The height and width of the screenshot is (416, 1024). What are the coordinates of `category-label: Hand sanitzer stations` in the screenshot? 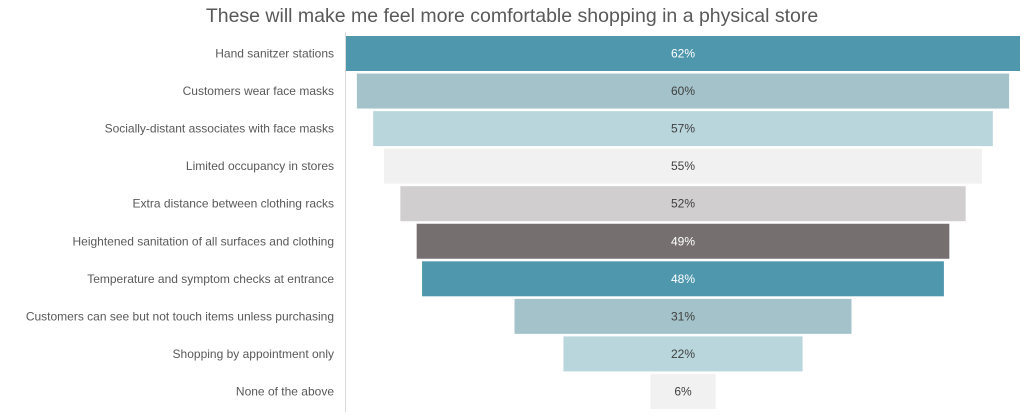 It's located at (274, 54).